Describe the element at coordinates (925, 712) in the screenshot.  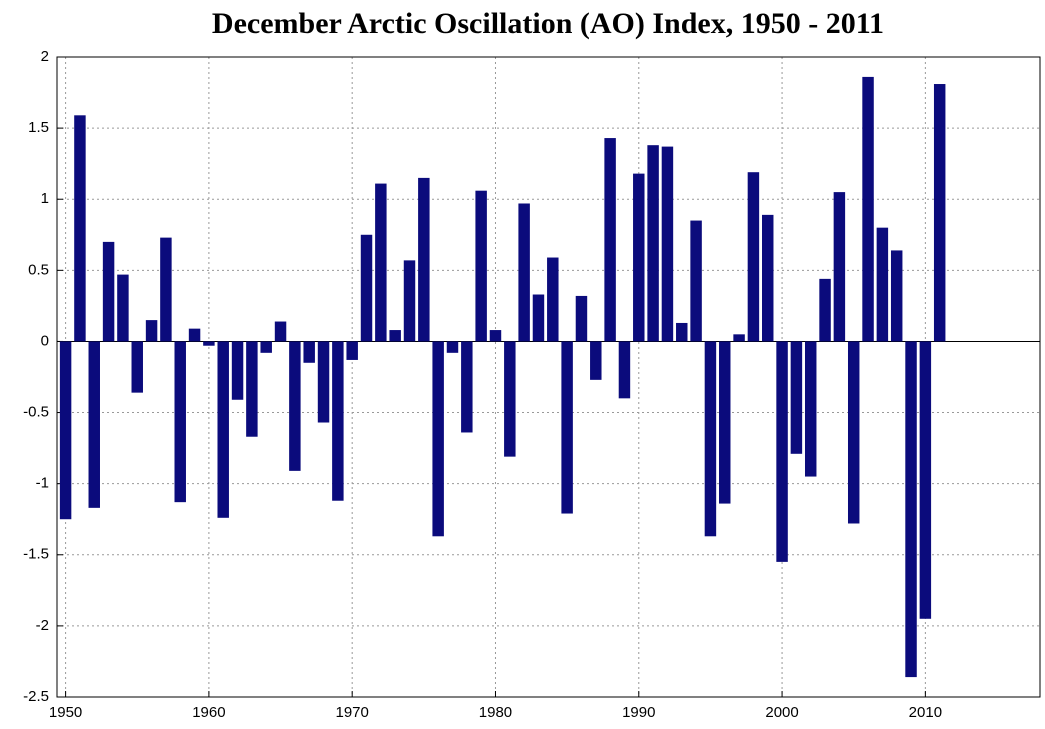
I see `x-tick-label: 2010` at that location.